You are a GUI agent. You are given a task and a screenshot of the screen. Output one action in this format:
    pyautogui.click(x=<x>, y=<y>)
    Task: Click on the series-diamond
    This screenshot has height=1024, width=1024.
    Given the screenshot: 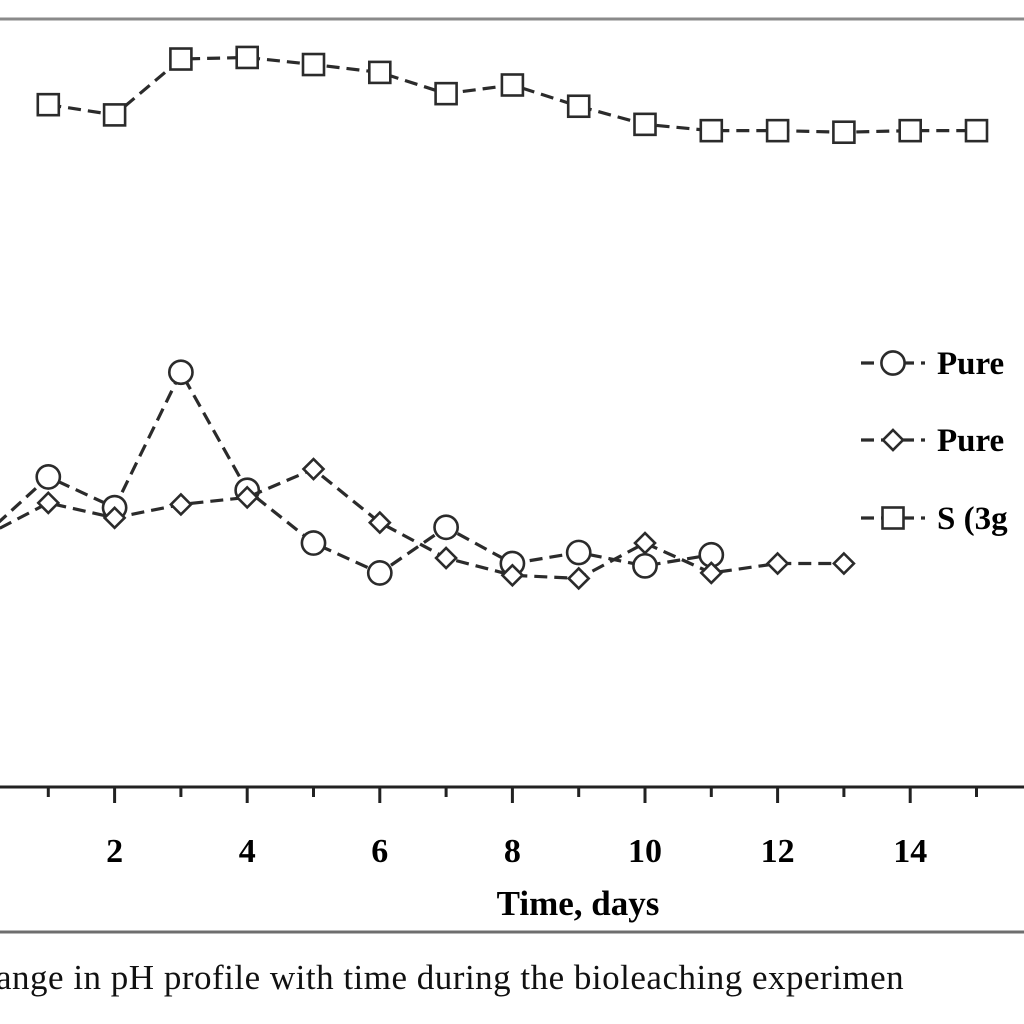 What is the action you would take?
    pyautogui.click(x=428, y=524)
    